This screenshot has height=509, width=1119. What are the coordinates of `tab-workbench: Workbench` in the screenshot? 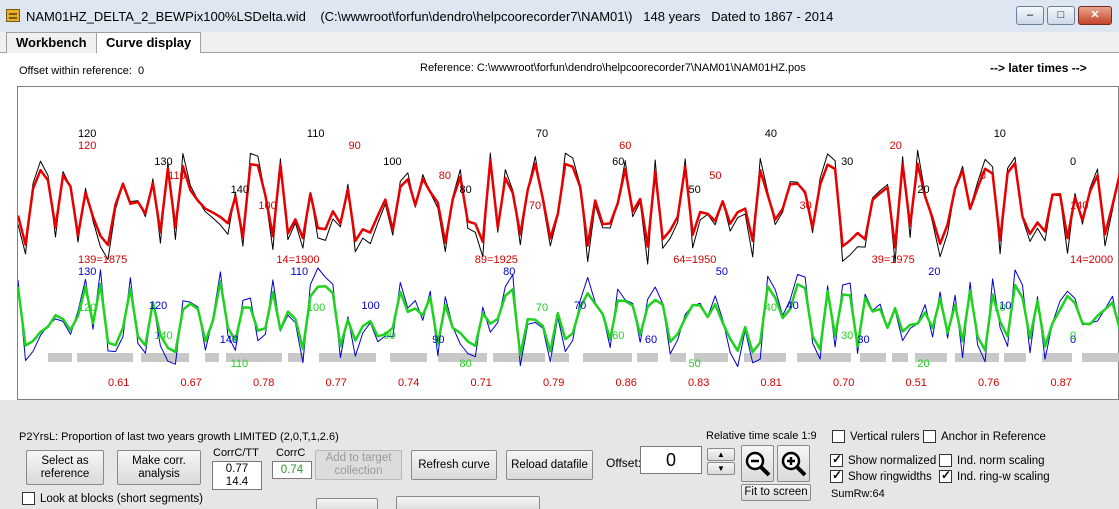 It's located at (51, 42).